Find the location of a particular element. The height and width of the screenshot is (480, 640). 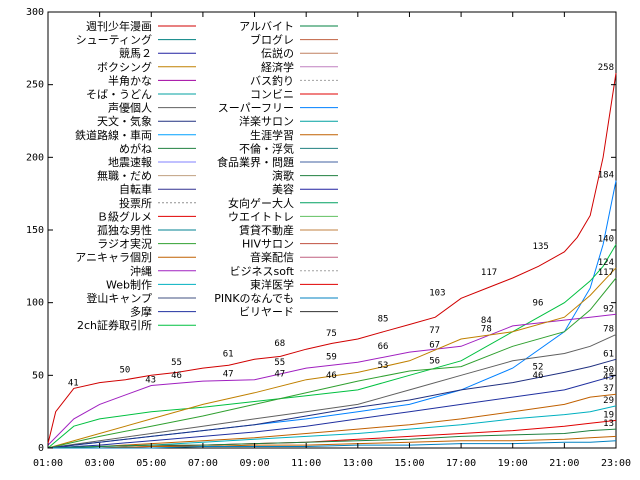

legend-label: 競馬２ is located at coordinates (135, 53).